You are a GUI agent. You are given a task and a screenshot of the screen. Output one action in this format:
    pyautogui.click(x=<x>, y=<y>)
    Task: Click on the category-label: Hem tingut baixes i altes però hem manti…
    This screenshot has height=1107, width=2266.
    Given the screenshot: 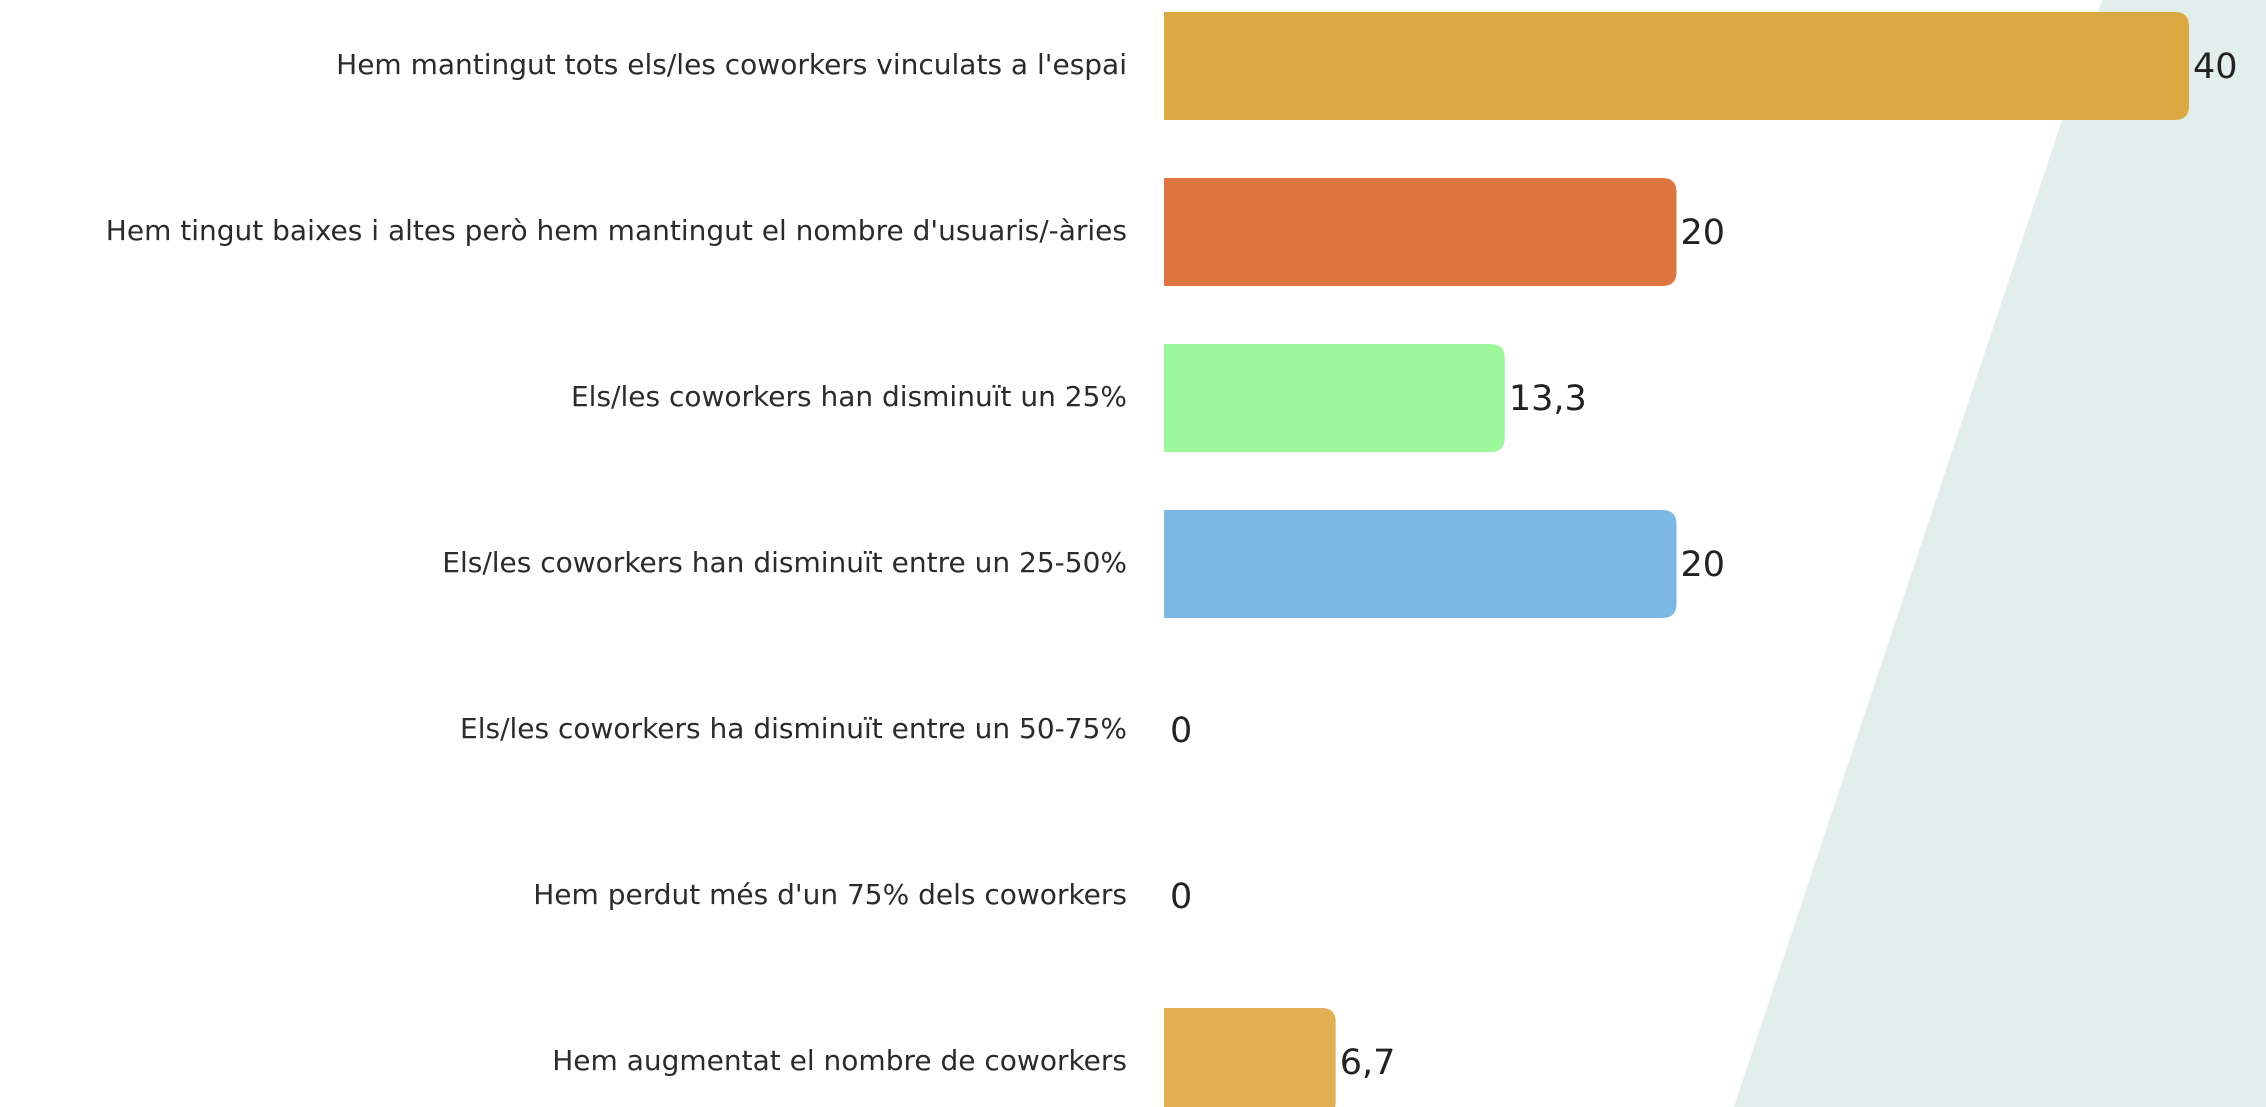 What is the action you would take?
    pyautogui.click(x=616, y=230)
    